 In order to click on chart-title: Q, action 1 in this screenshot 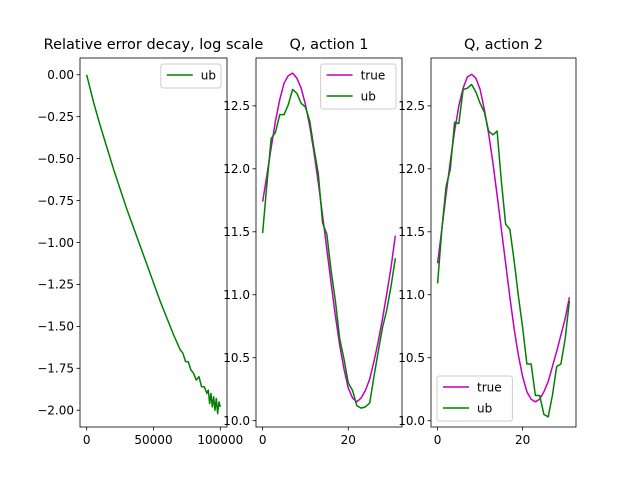, I will do `click(328, 45)`.